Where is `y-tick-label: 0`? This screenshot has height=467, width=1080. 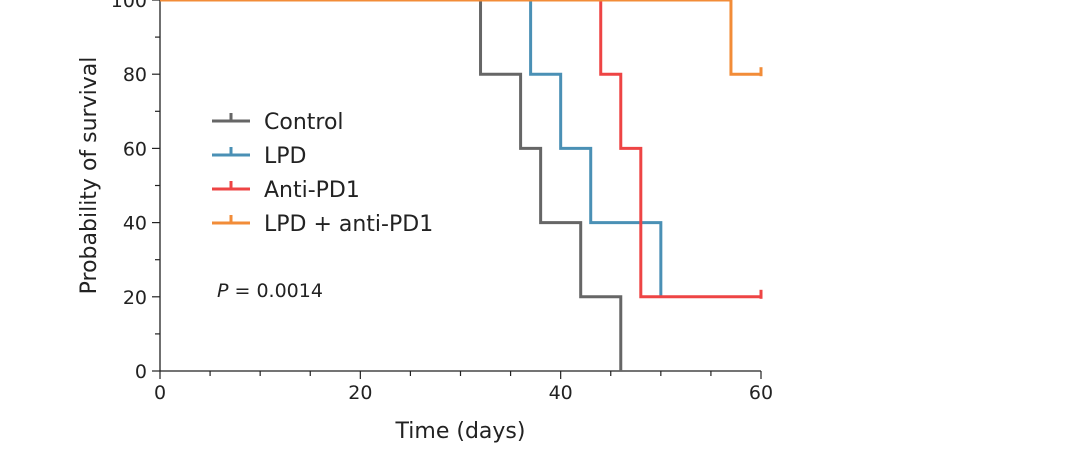
y-tick-label: 0 is located at coordinates (141, 372).